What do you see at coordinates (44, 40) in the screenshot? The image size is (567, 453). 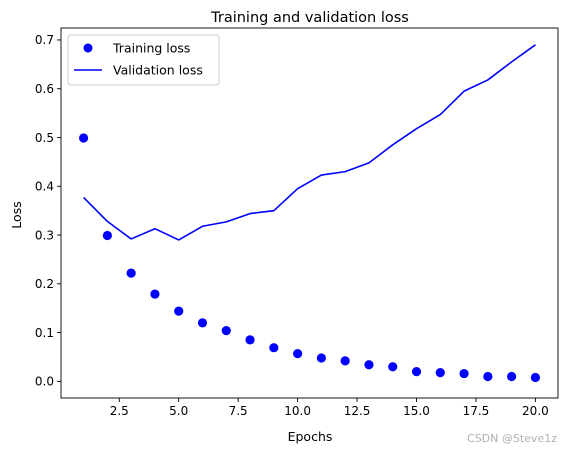 I see `y-tick-label: 0.7` at bounding box center [44, 40].